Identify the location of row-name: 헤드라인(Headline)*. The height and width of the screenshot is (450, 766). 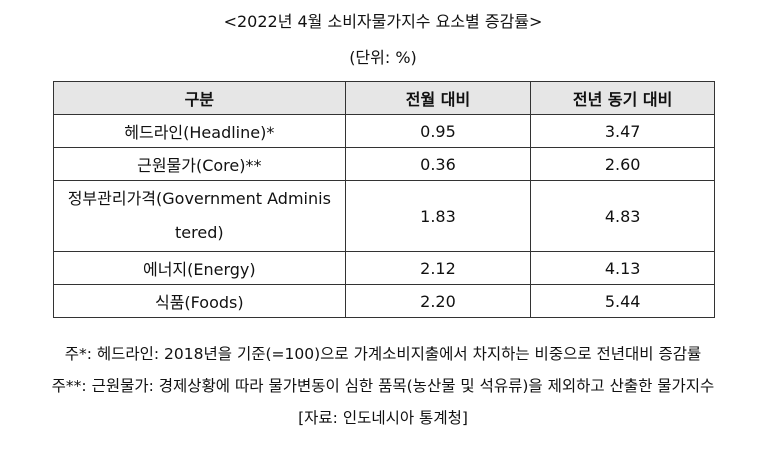
(199, 131).